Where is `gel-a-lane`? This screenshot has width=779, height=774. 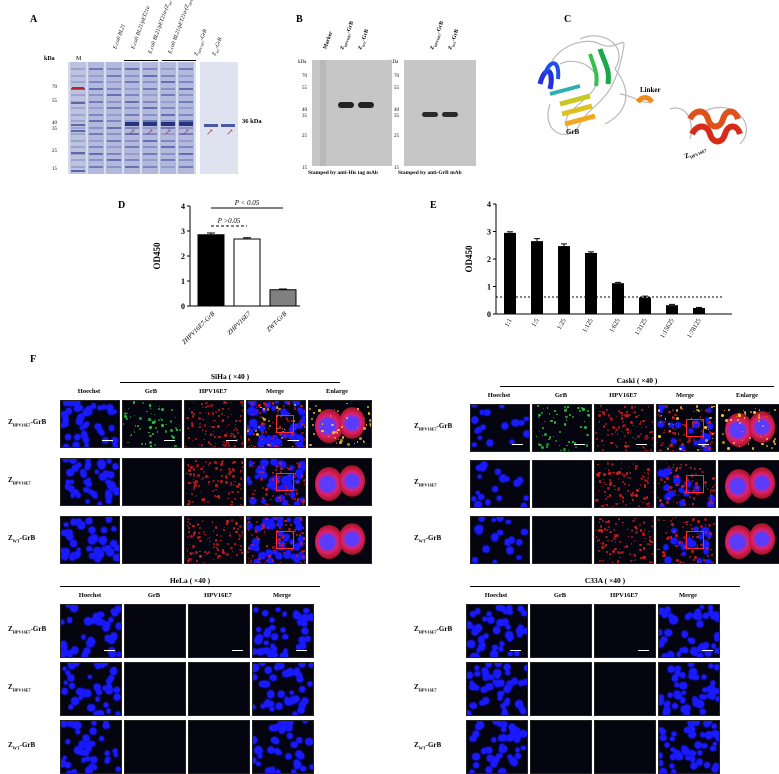
gel-a-lane is located at coordinates (114, 118).